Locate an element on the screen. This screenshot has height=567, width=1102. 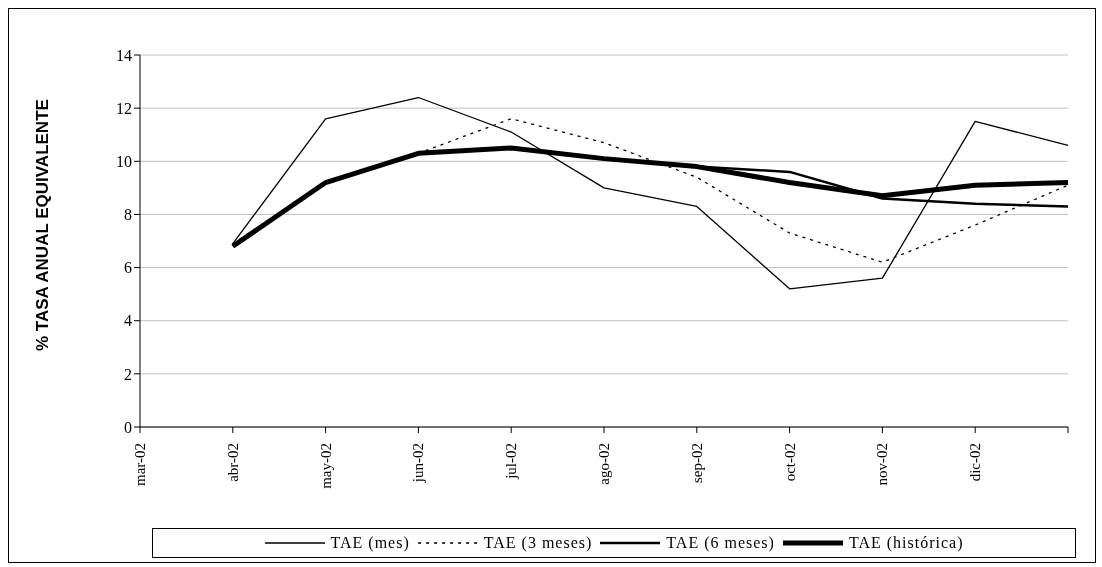
y-tick-label: 6 is located at coordinates (128, 268).